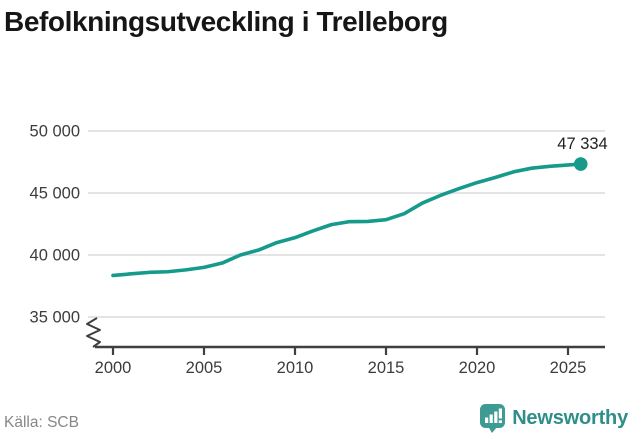 The height and width of the screenshot is (439, 631). I want to click on x-tick-label: 2005, so click(204, 368).